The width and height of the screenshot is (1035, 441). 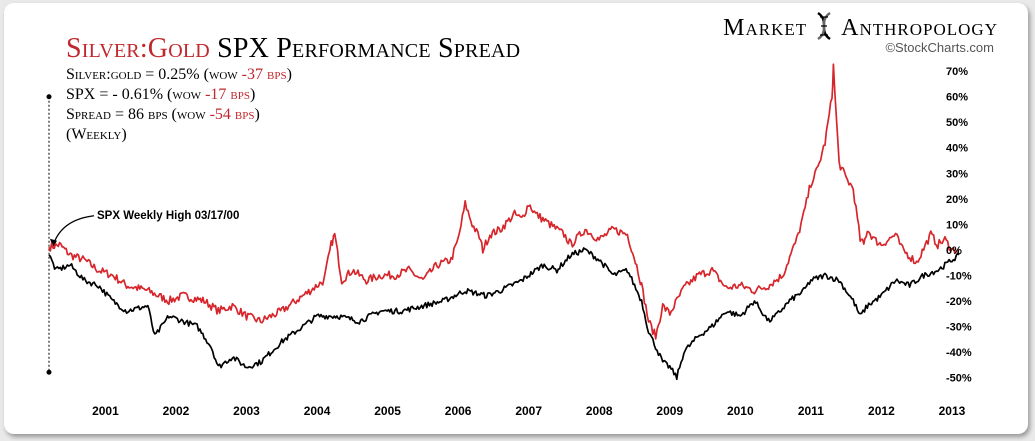 What do you see at coordinates (957, 174) in the screenshot?
I see `y-tick-label: 30%` at bounding box center [957, 174].